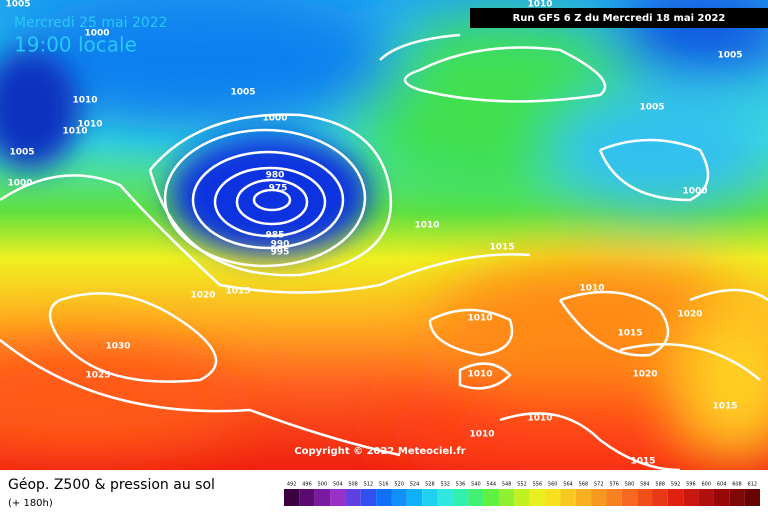 The image size is (768, 516). What do you see at coordinates (353, 485) in the screenshot?
I see `scale-label: 508` at bounding box center [353, 485].